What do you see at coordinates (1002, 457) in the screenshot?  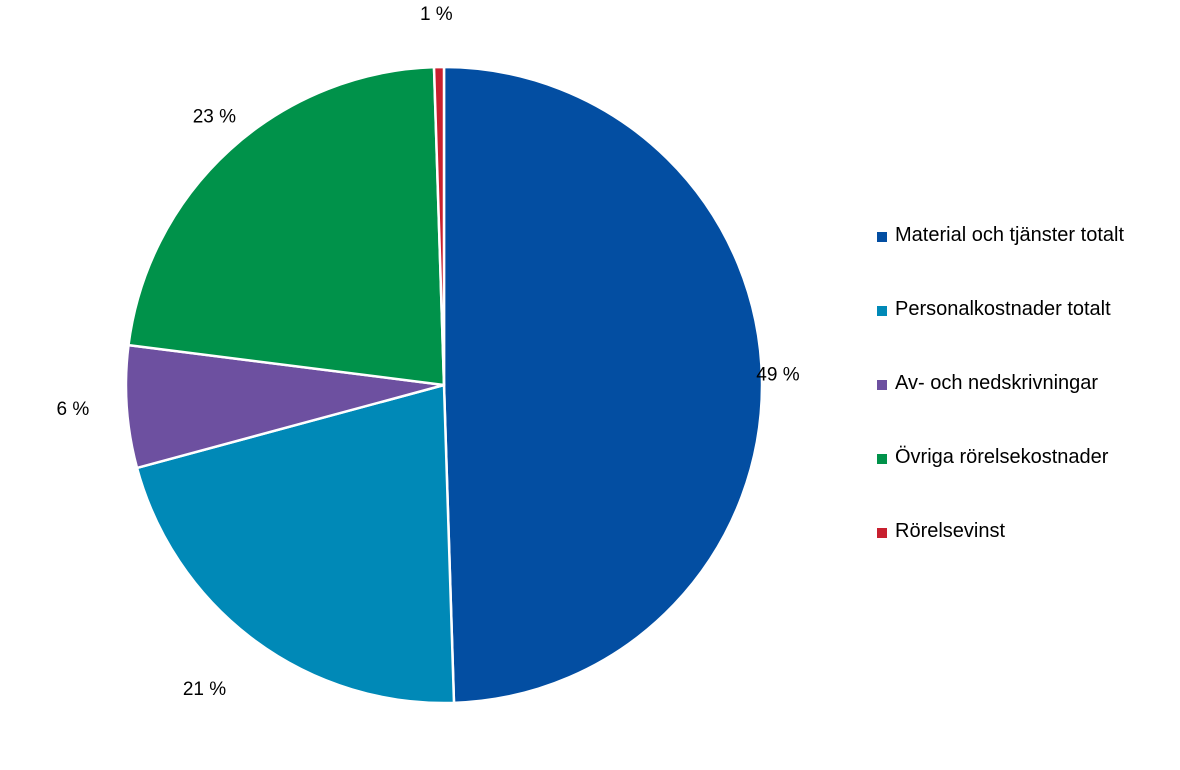 I see `legend-label: Övriga rörelsekostnader` at bounding box center [1002, 457].